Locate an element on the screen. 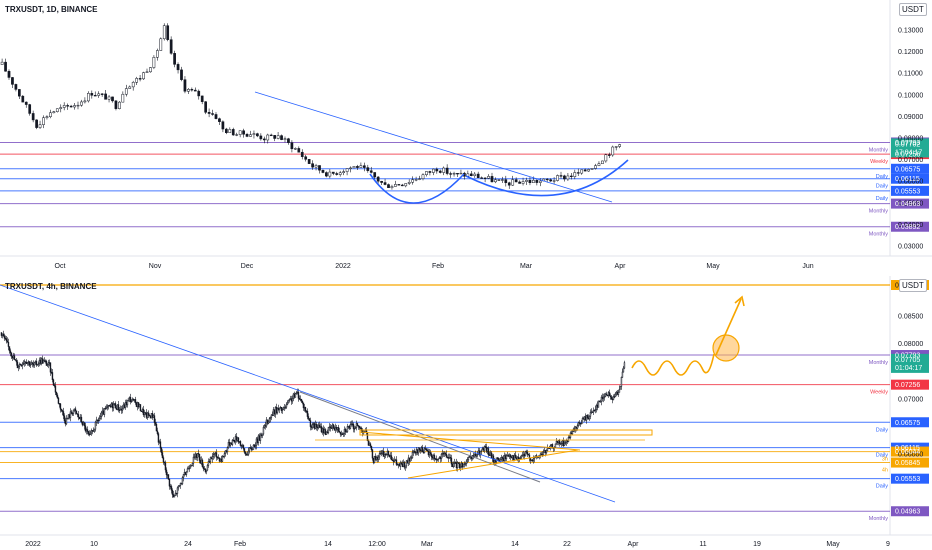 The image size is (932, 550). level-tag-value: 0.06115 is located at coordinates (907, 179).